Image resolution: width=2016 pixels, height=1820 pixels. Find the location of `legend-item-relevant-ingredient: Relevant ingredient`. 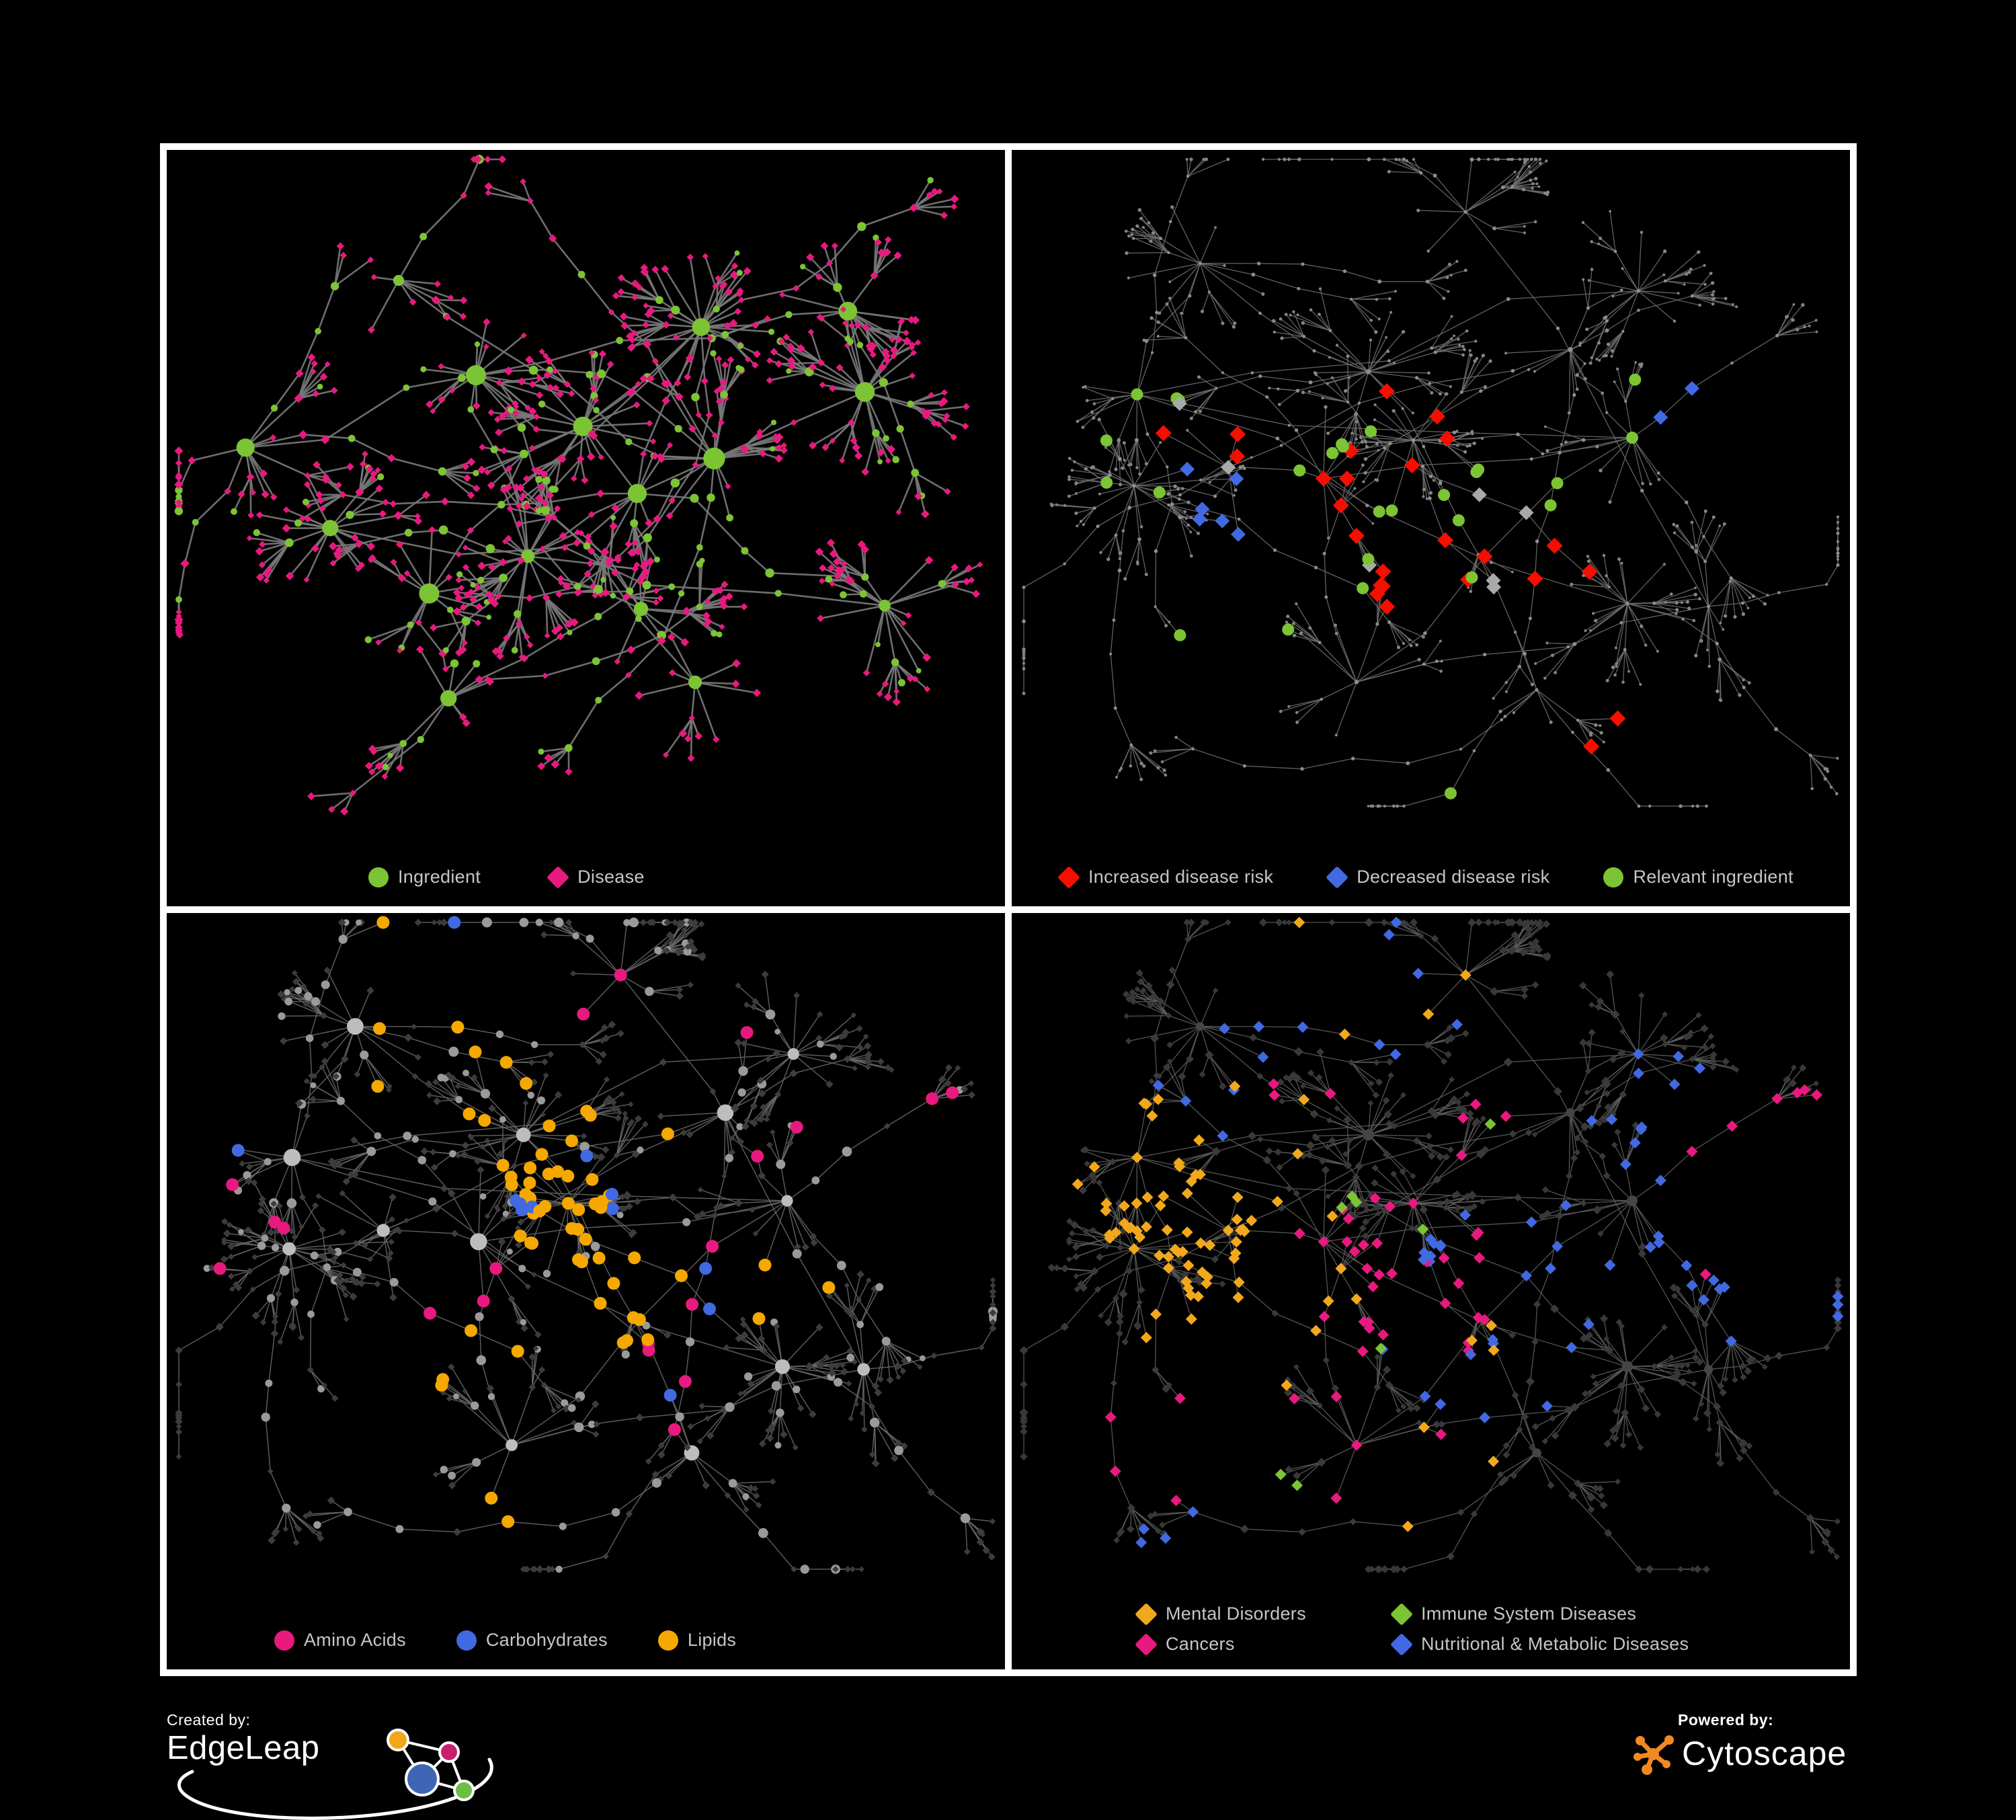

legend-item-relevant-ingredient: Relevant ingredient is located at coordinates (1698, 877).